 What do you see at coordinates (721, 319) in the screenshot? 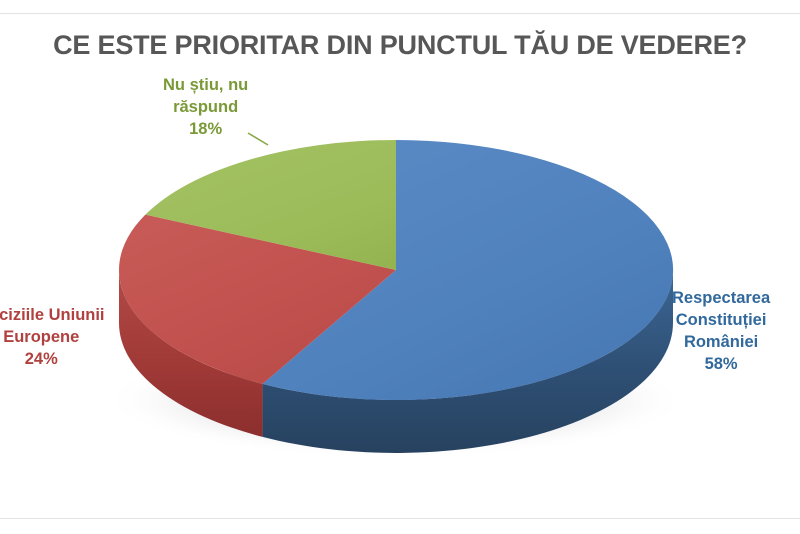
I see `pie-label-line-2: Constituției` at bounding box center [721, 319].